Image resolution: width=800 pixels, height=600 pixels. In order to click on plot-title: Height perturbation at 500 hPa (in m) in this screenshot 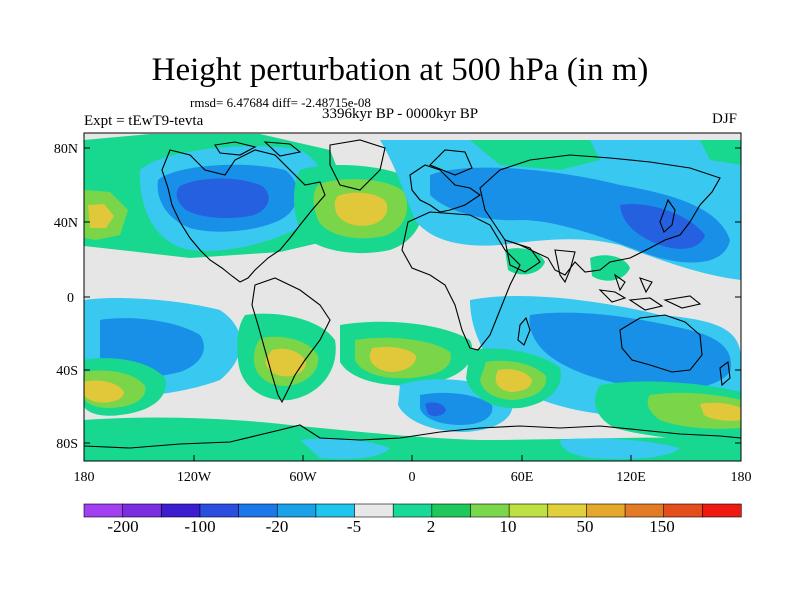, I will do `click(400, 70)`.